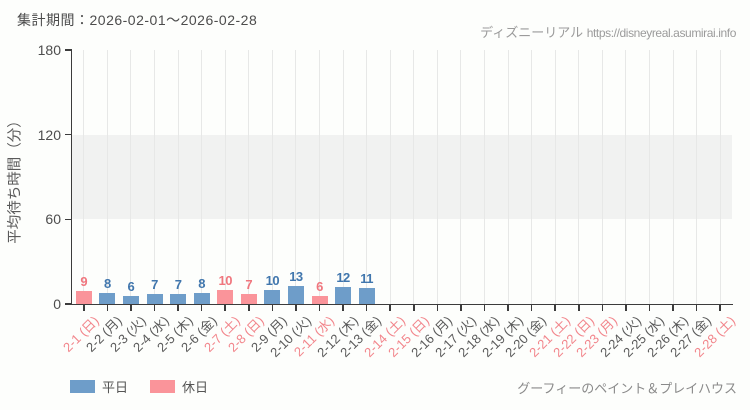  What do you see at coordinates (343, 278) in the screenshot?
I see `bar-value-label: 12` at bounding box center [343, 278].